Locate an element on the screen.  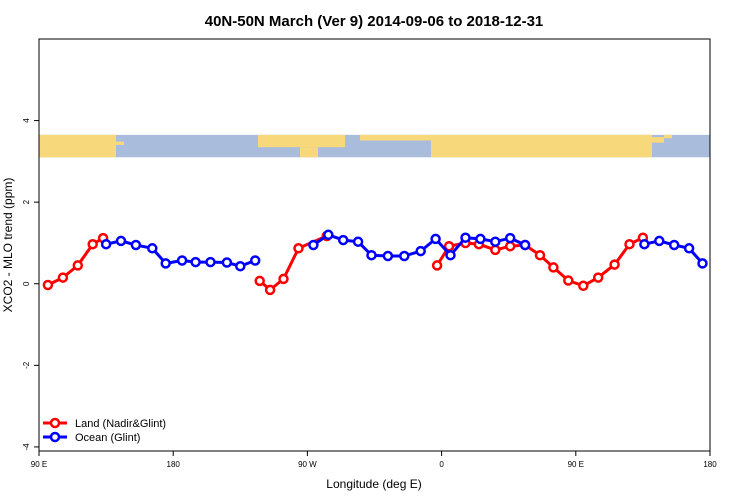
x-tick-label: 0 is located at coordinates (441, 464).